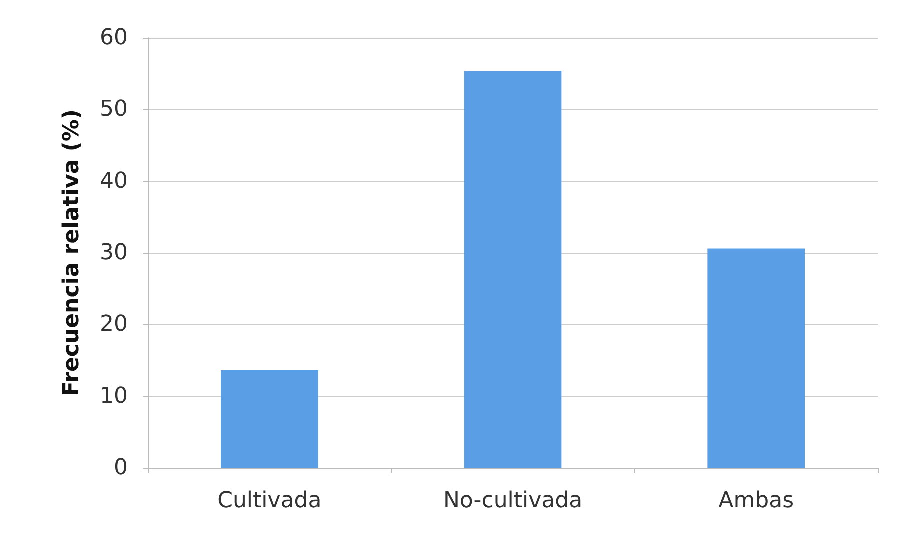  Describe the element at coordinates (121, 468) in the screenshot. I see `y-tick-label: 0` at that location.